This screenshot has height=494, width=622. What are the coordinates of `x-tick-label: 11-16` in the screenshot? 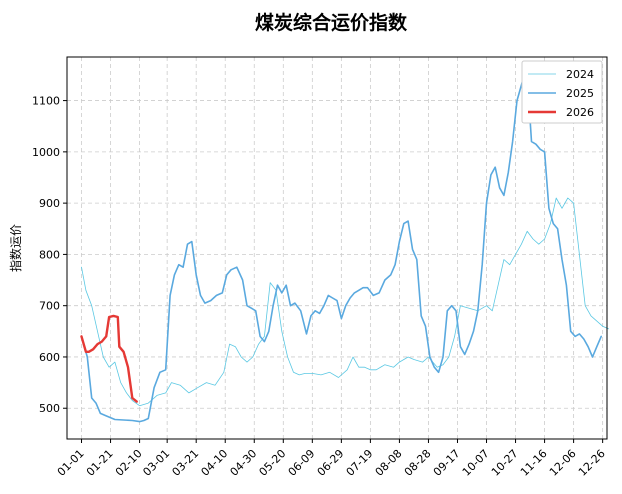 It's located at (534, 463).